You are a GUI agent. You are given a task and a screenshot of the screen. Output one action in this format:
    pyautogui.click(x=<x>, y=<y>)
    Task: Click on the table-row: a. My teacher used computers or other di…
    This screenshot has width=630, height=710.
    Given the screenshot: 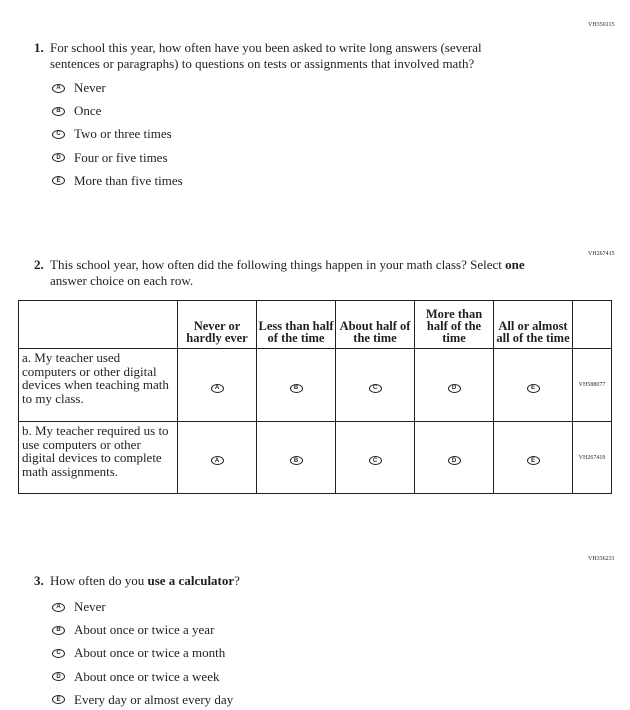 What is the action you would take?
    pyautogui.click(x=315, y=385)
    